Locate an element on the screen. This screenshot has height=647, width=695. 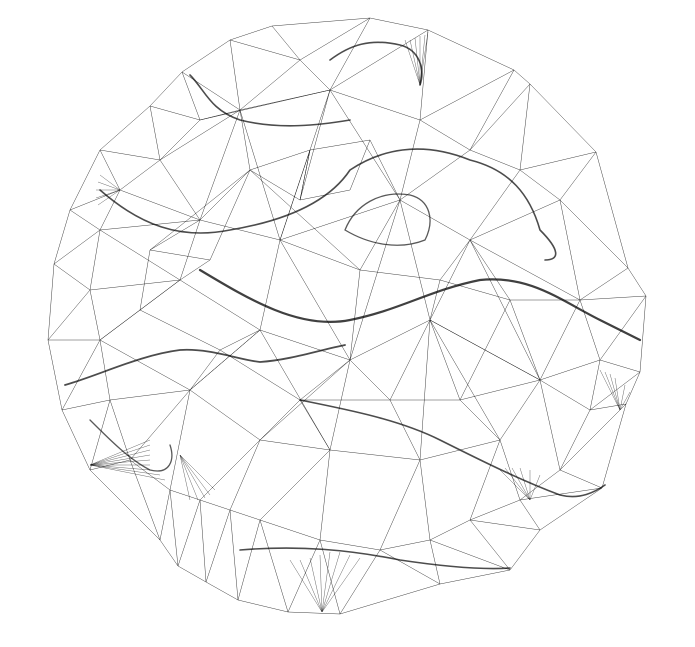
ridge-lower is located at coordinates (452, 448).